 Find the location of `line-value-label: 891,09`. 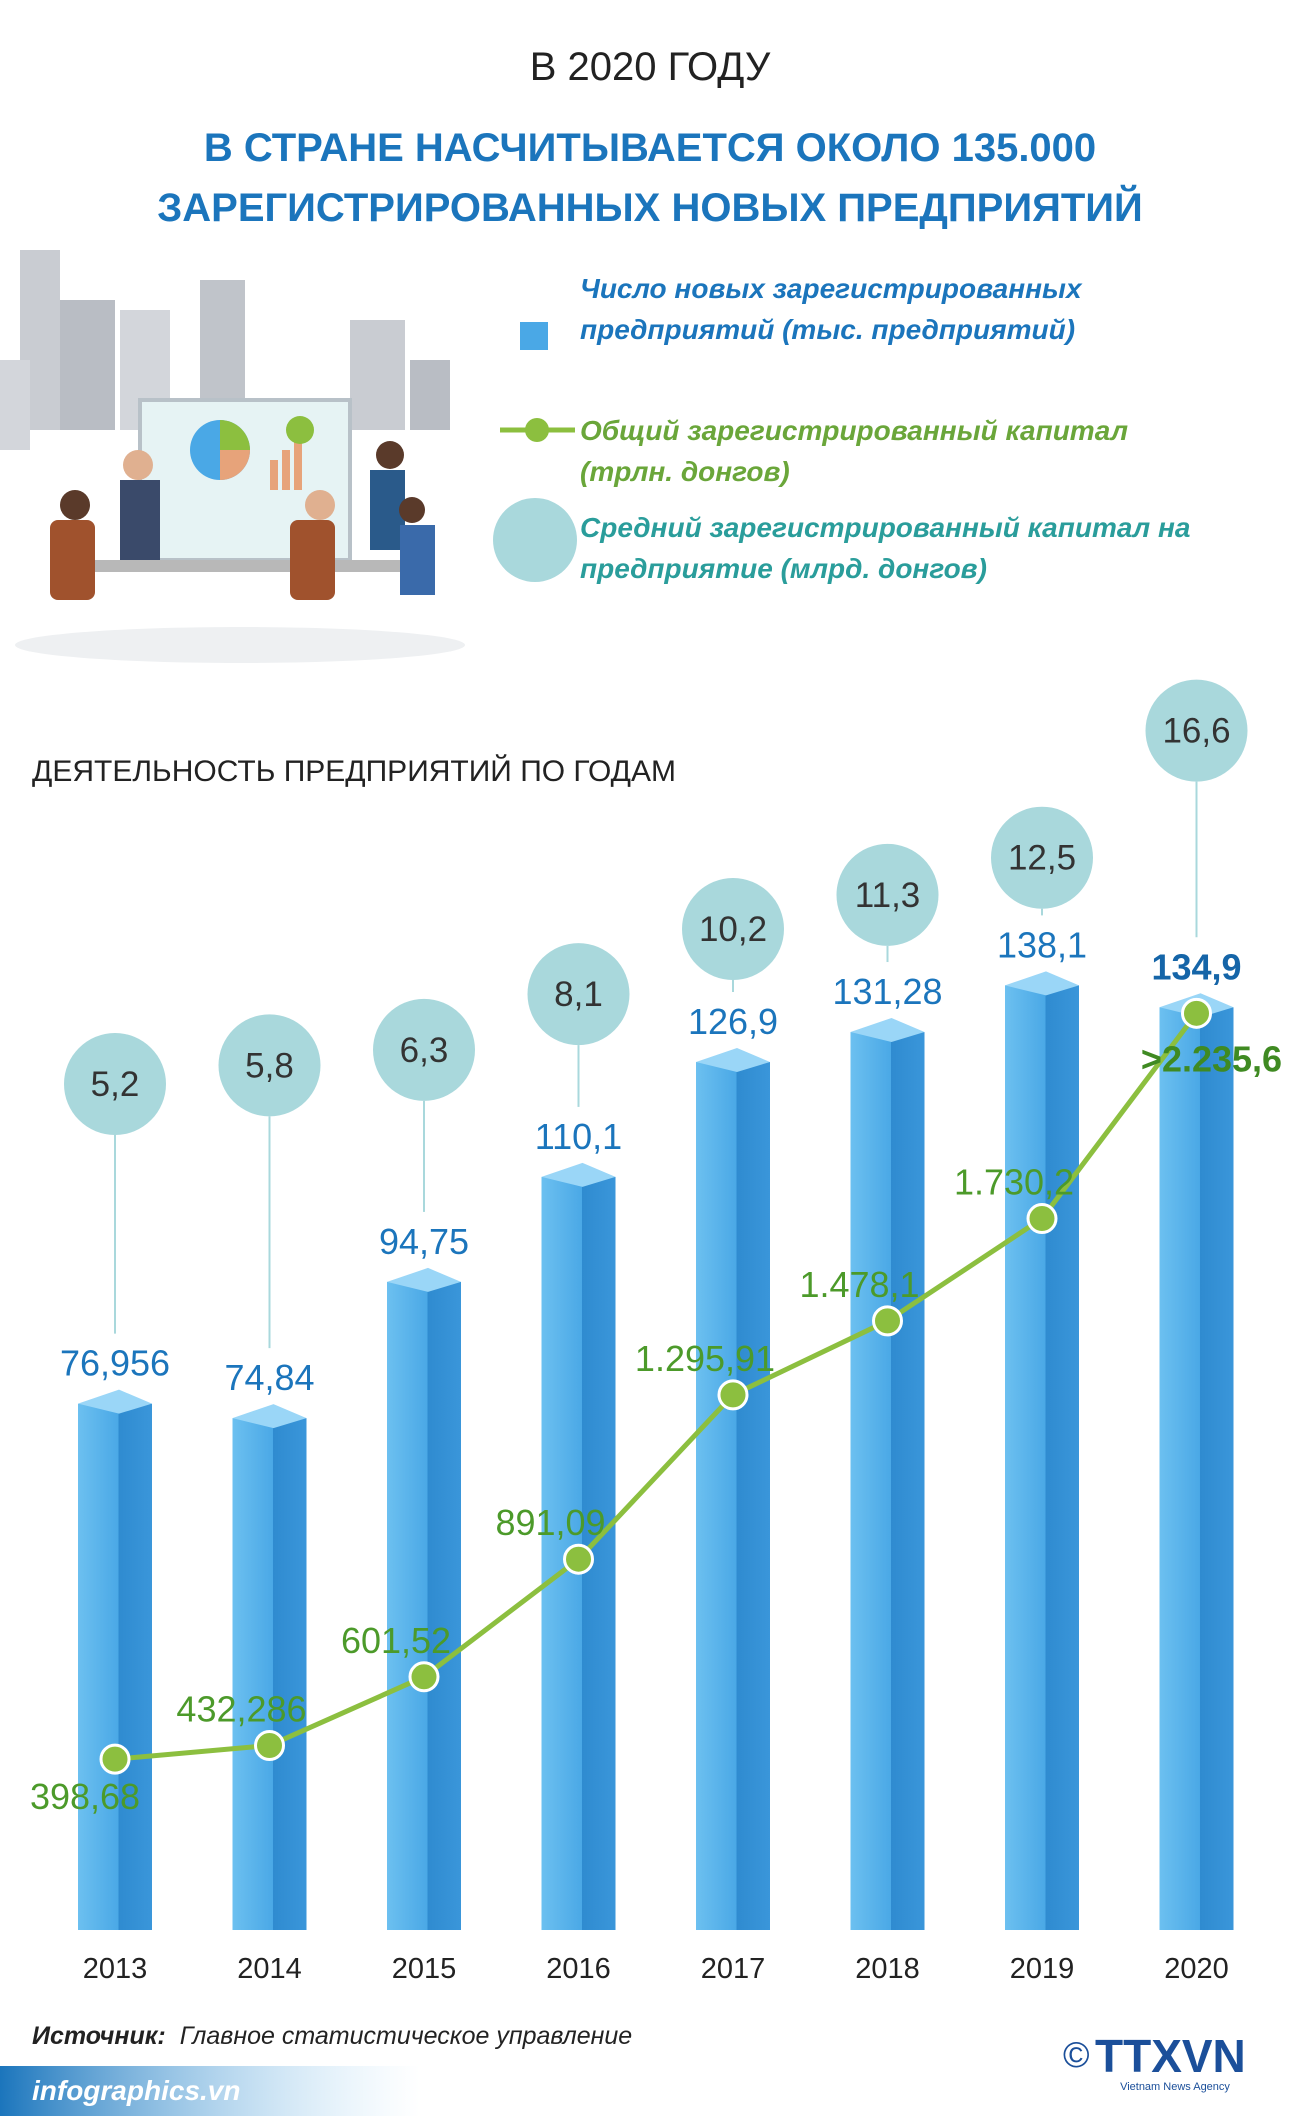

line-value-label: 891,09 is located at coordinates (550, 1522).